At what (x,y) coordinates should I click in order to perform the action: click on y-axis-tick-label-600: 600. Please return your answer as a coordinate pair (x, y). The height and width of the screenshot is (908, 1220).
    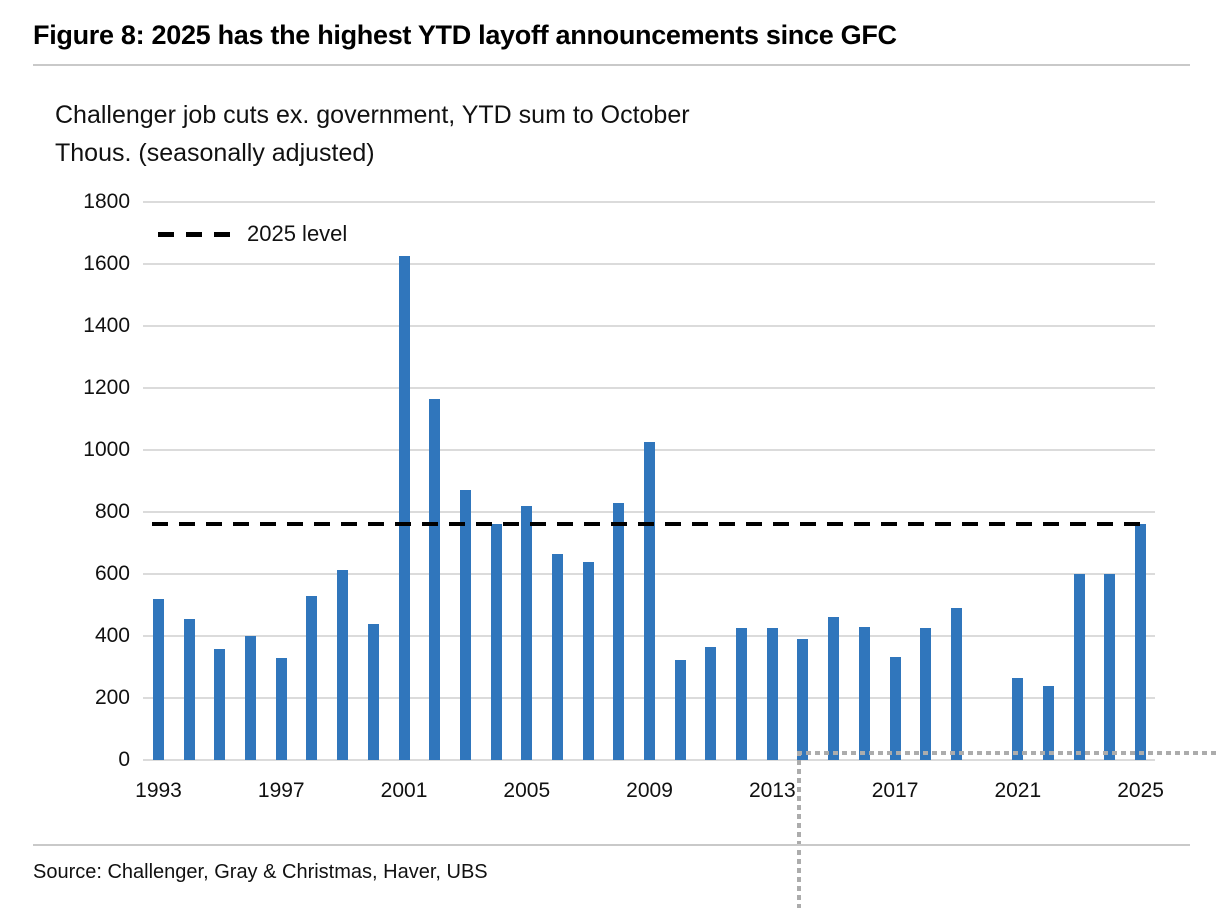
    Looking at the image, I should click on (112, 573).